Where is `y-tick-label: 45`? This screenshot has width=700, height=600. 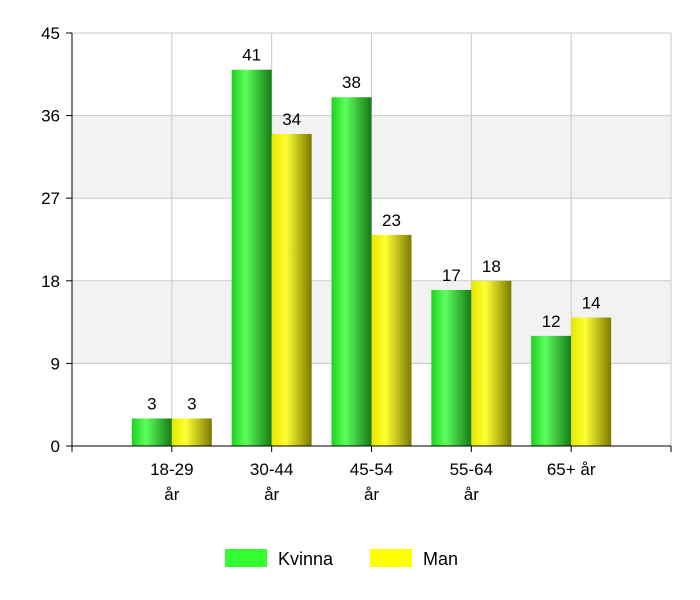
y-tick-label: 45 is located at coordinates (50, 33).